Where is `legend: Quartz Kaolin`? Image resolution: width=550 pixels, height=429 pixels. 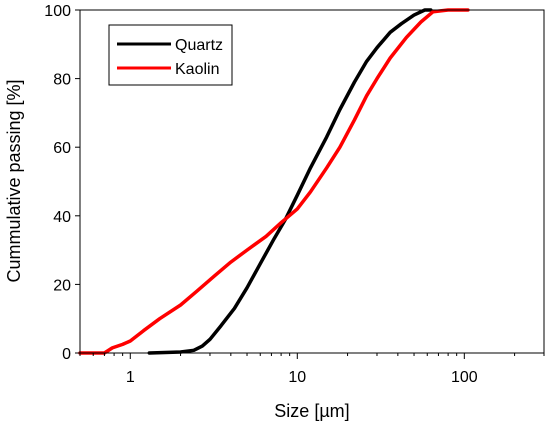
legend: Quartz Kaolin is located at coordinates (170, 55).